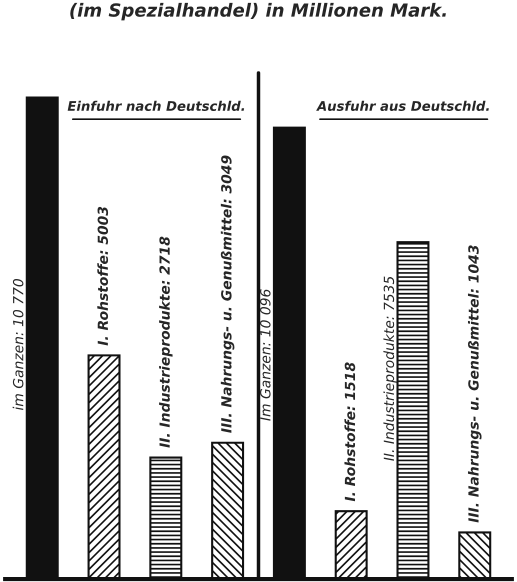 This screenshot has height=582, width=517. What do you see at coordinates (227, 294) in the screenshot?
I see `data-label: III. Nahrungs- u. Genußmittel: 3049` at bounding box center [227, 294].